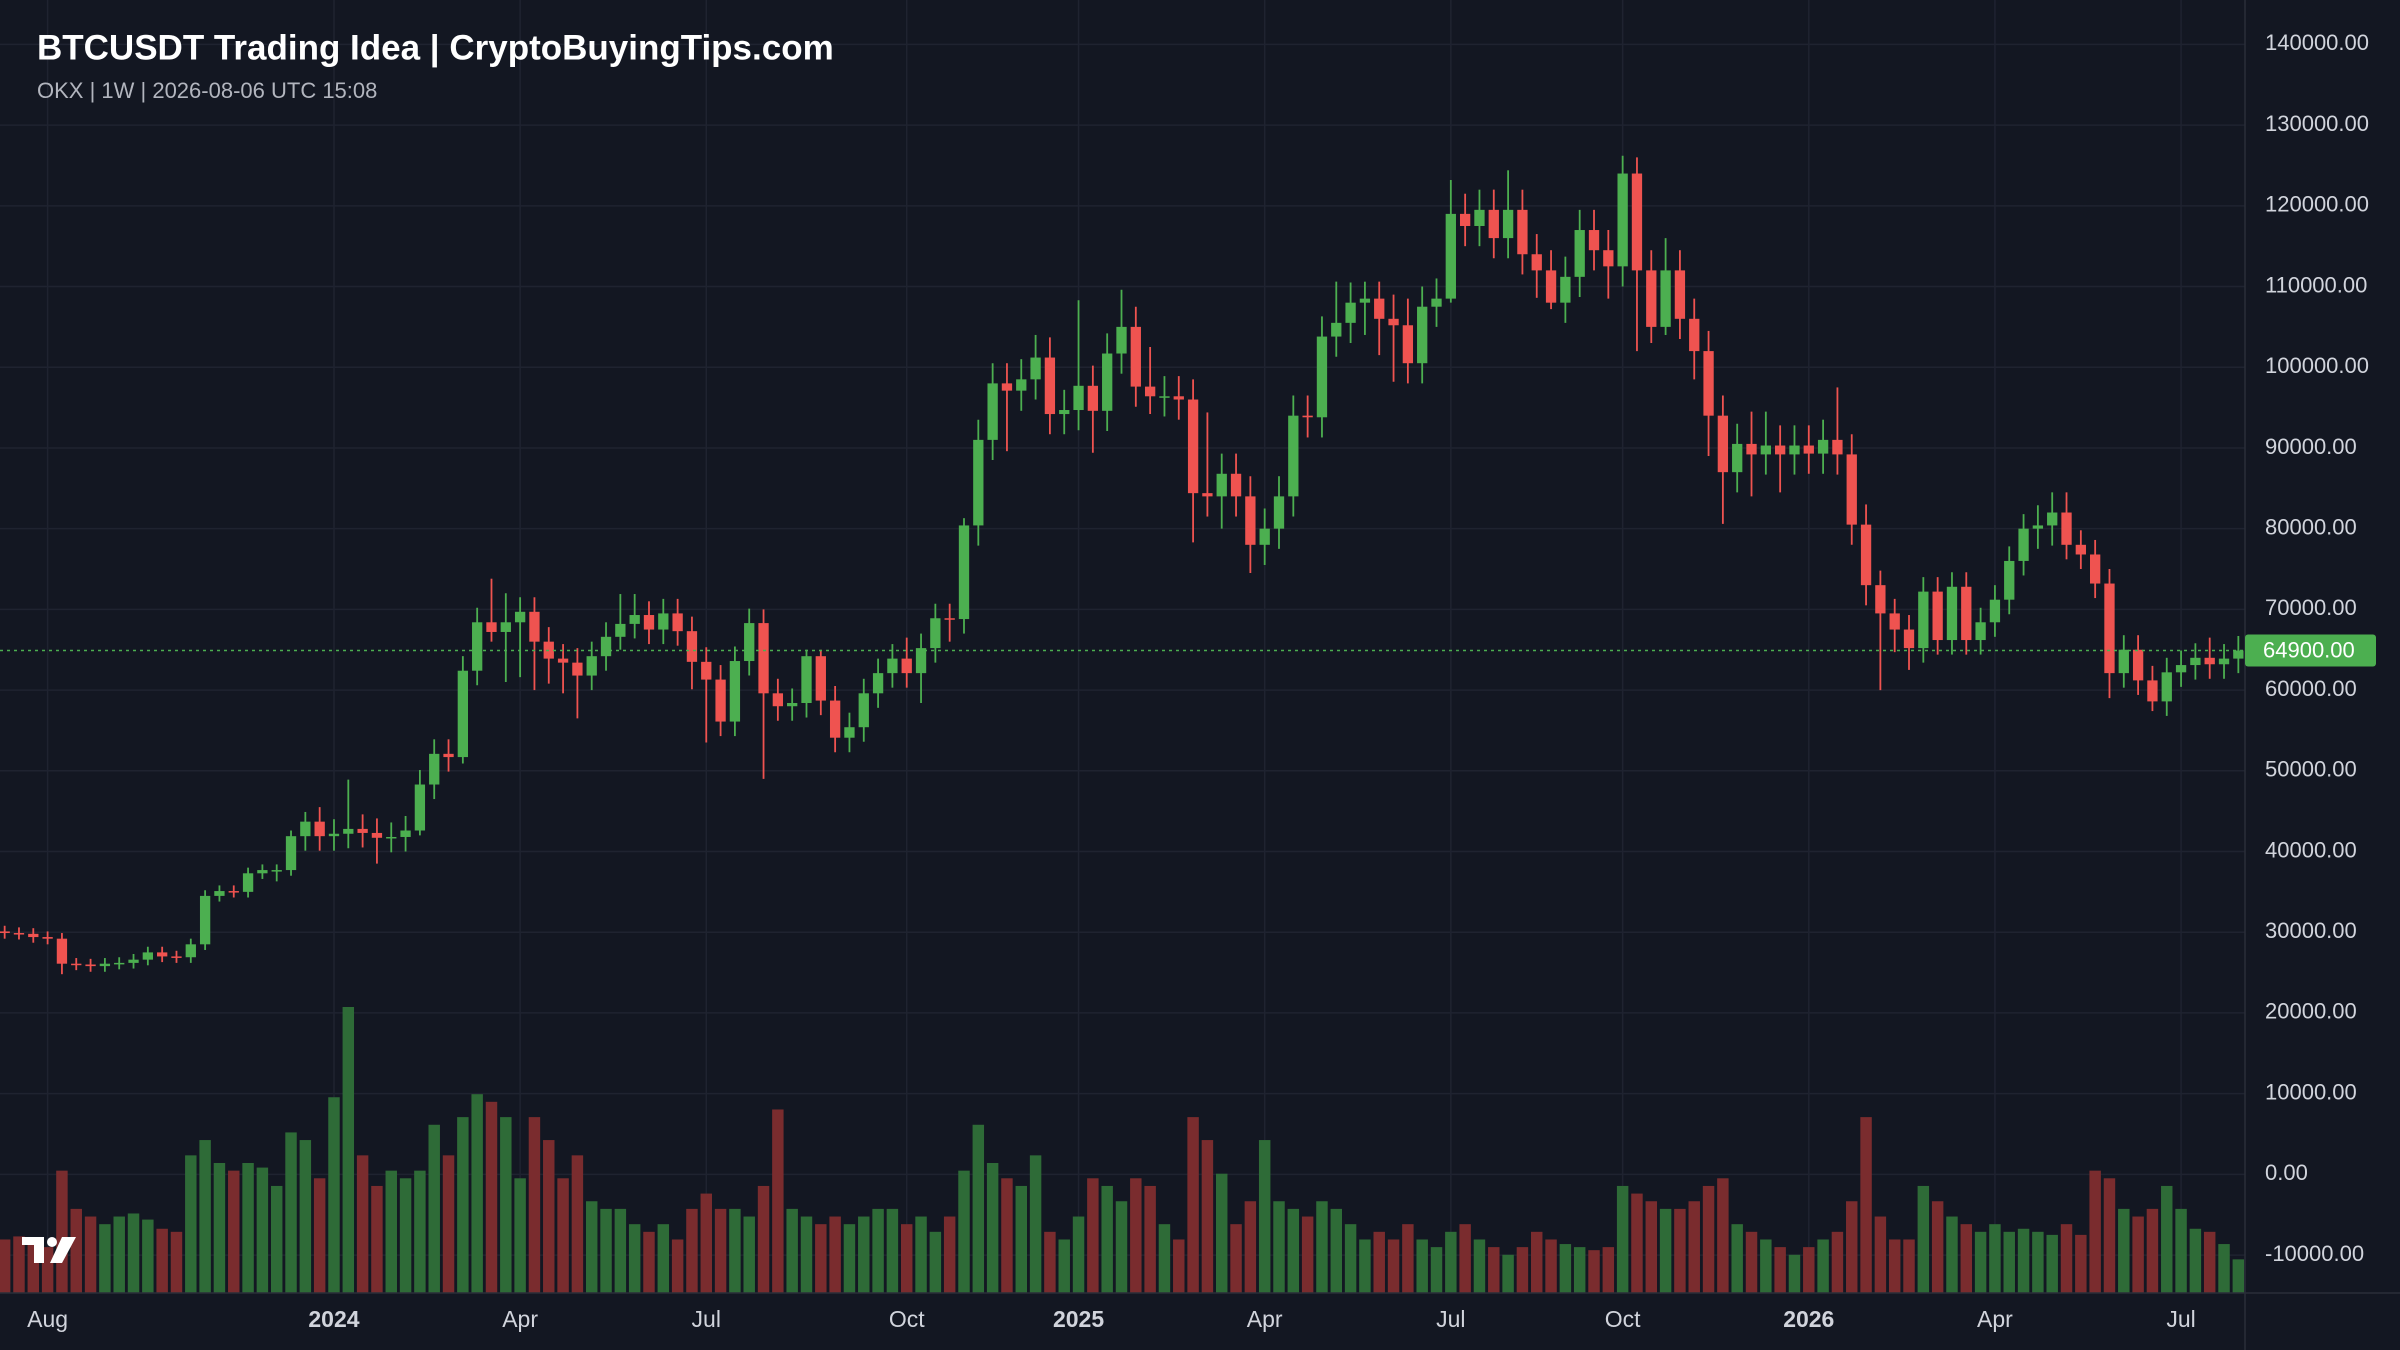  I want to click on y-tick-label: 10000.00, so click(2311, 1091).